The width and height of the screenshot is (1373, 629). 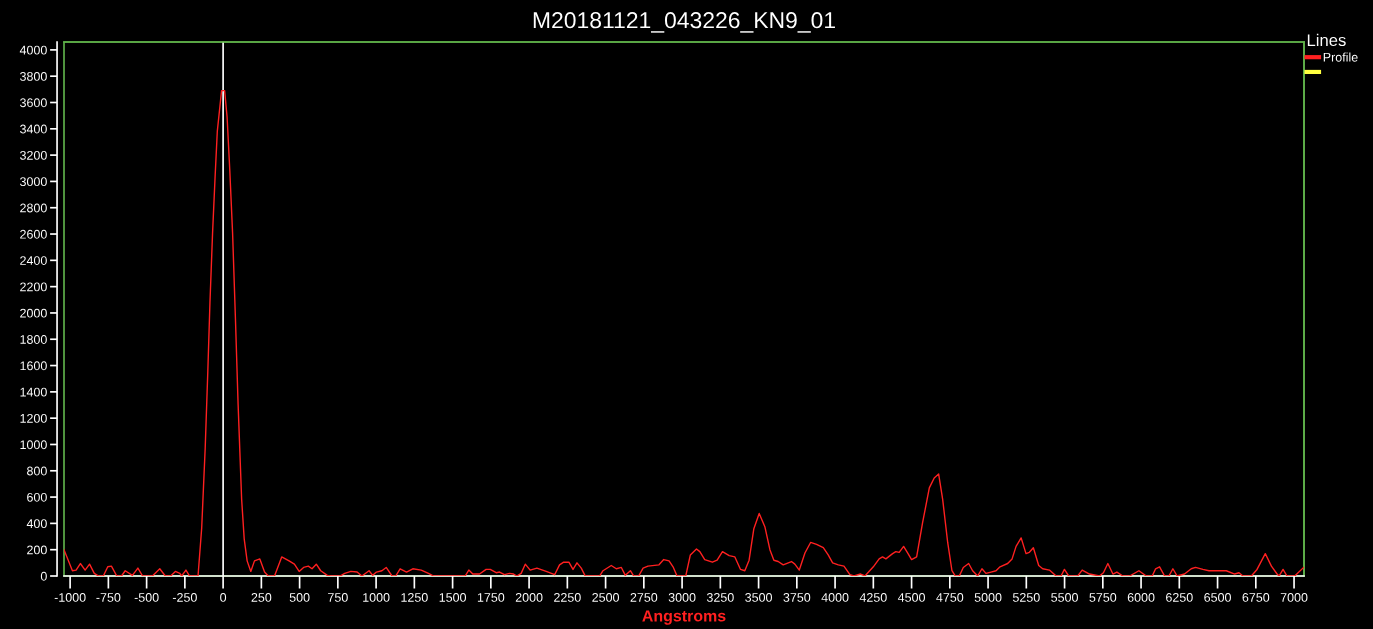 What do you see at coordinates (33, 129) in the screenshot?
I see `y-tick-label: 3400` at bounding box center [33, 129].